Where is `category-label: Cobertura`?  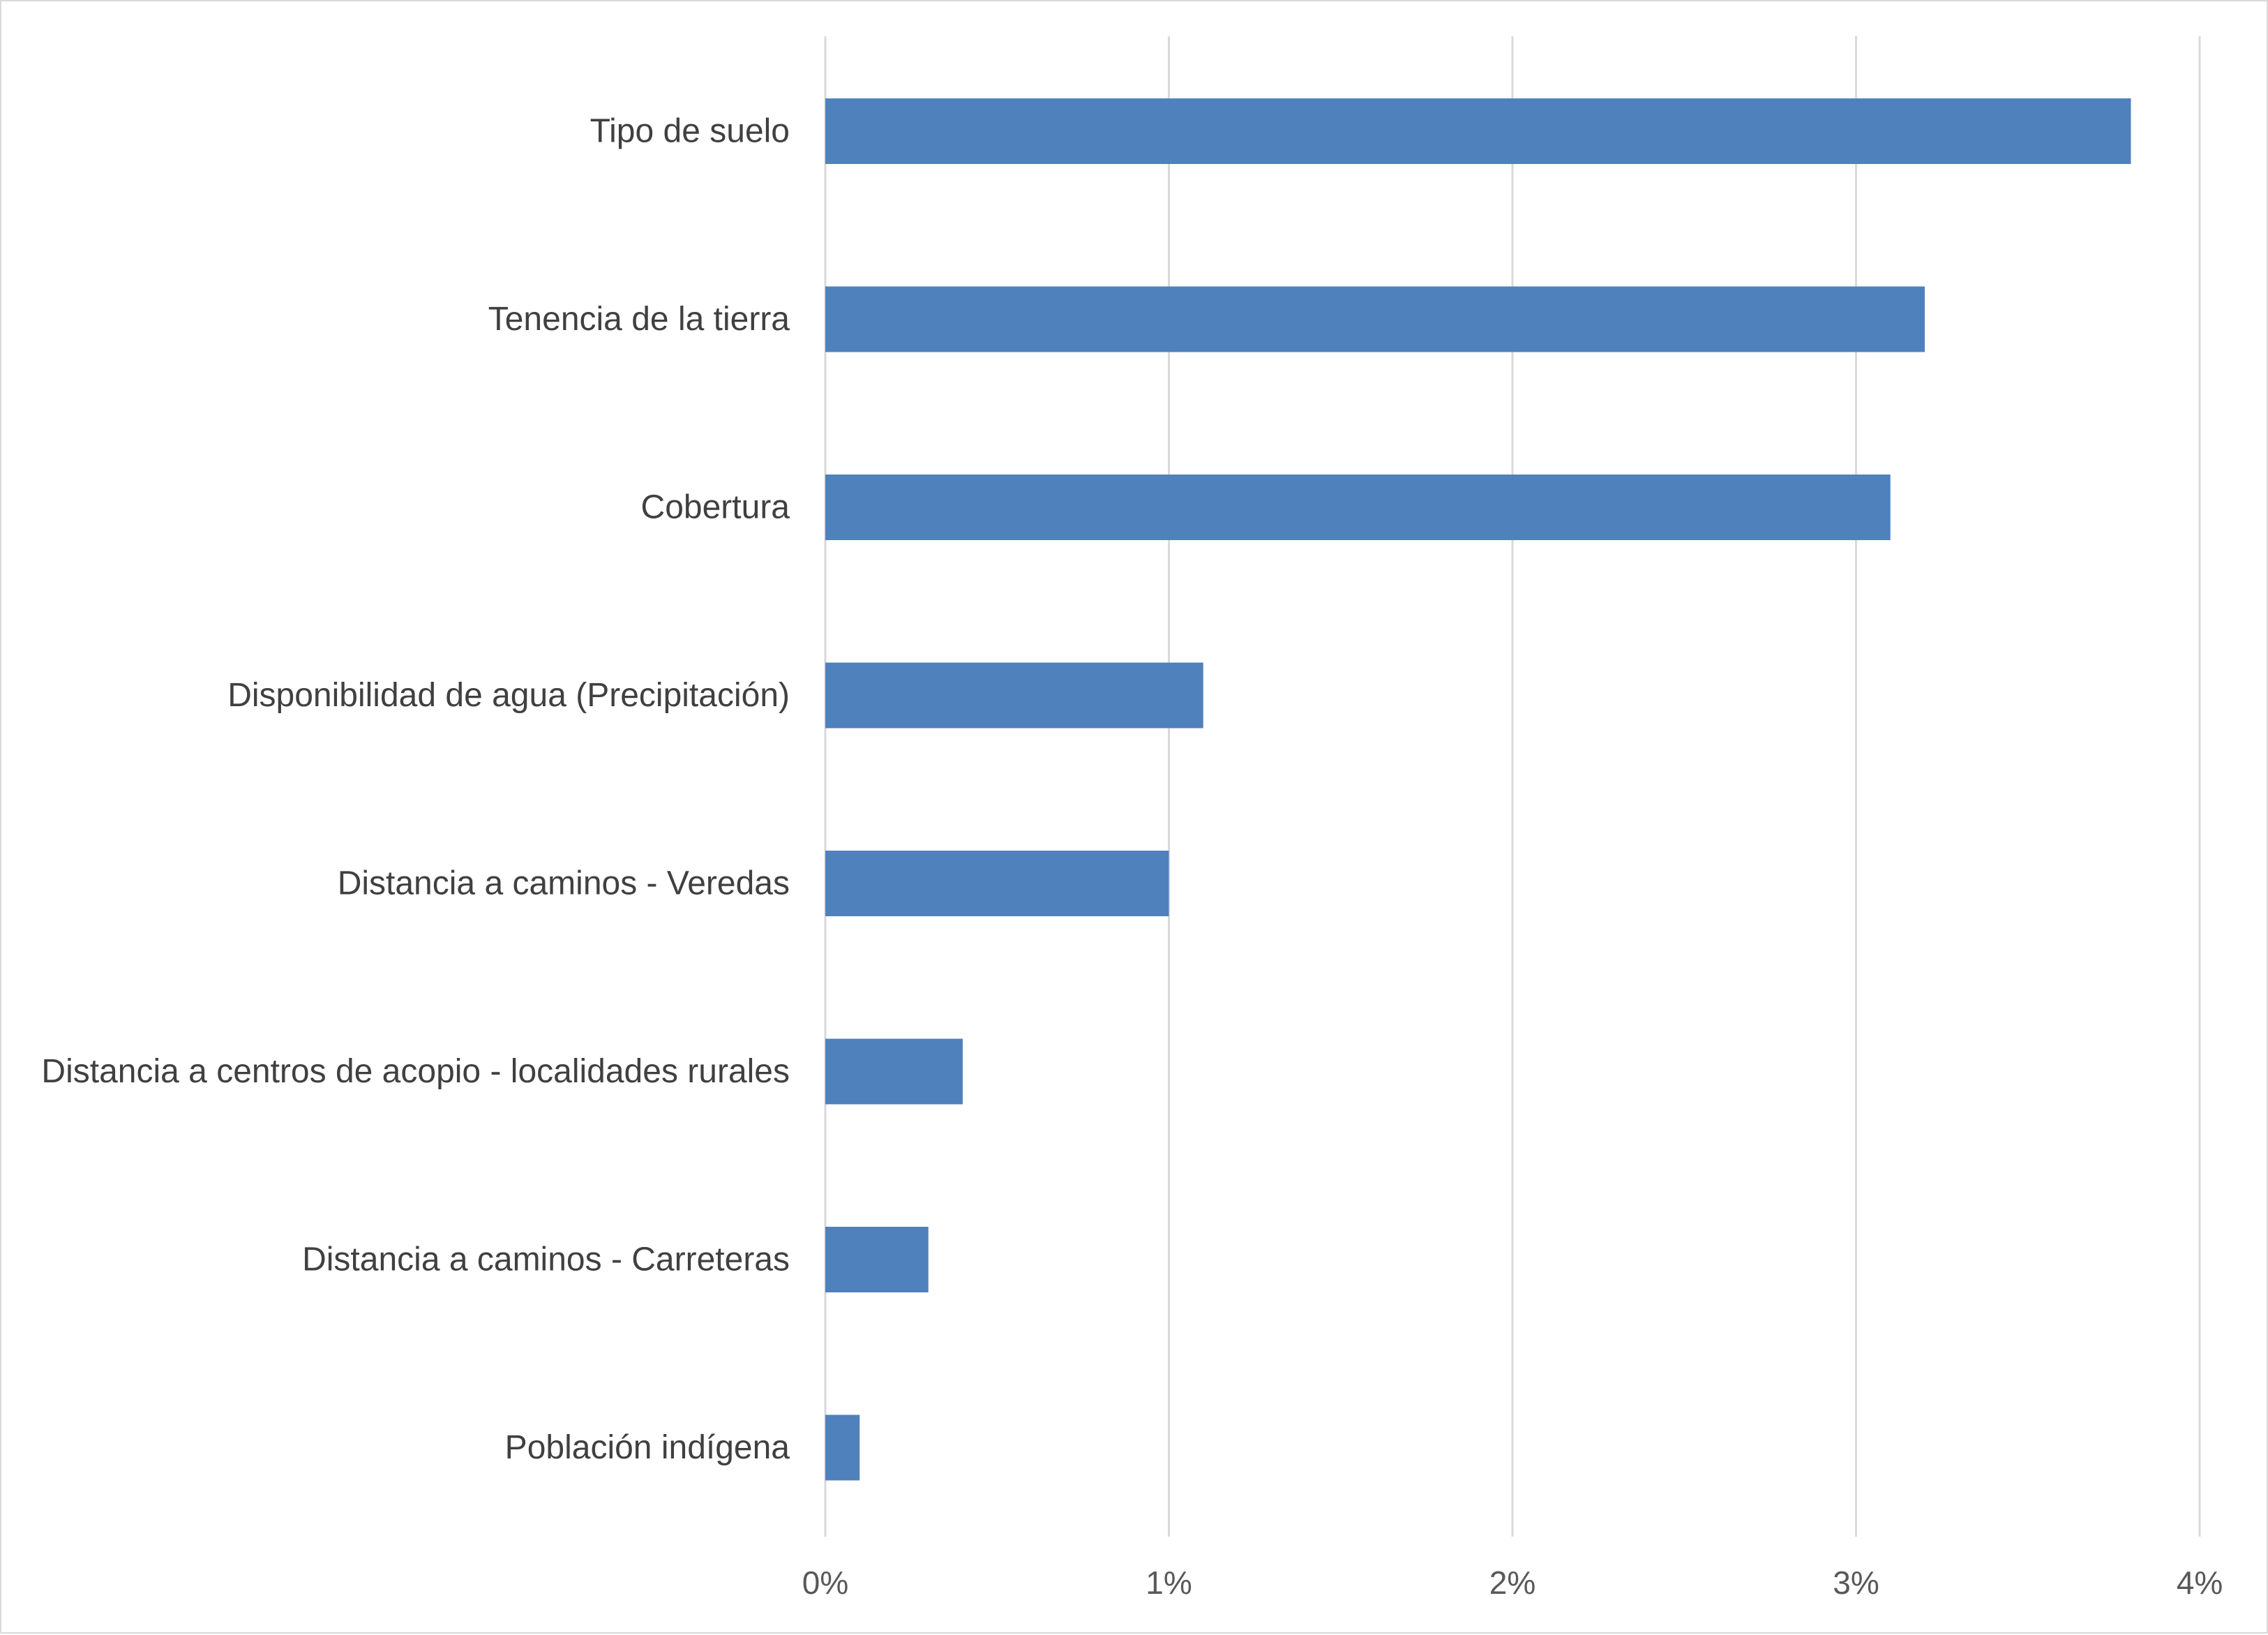 category-label: Cobertura is located at coordinates (715, 508).